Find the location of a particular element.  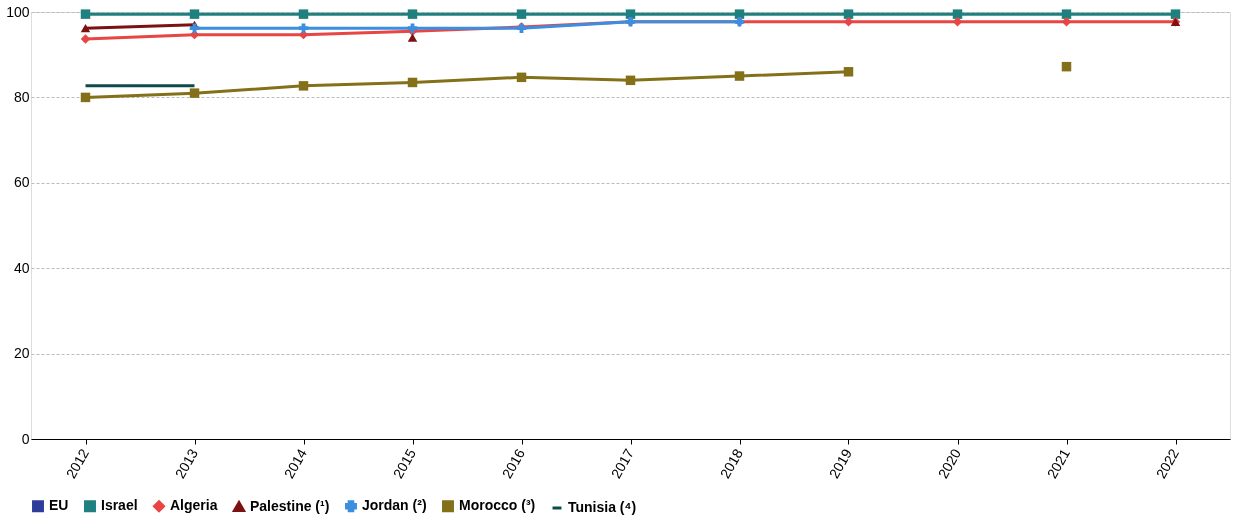

y-tick-label: 40 is located at coordinates (21, 267).